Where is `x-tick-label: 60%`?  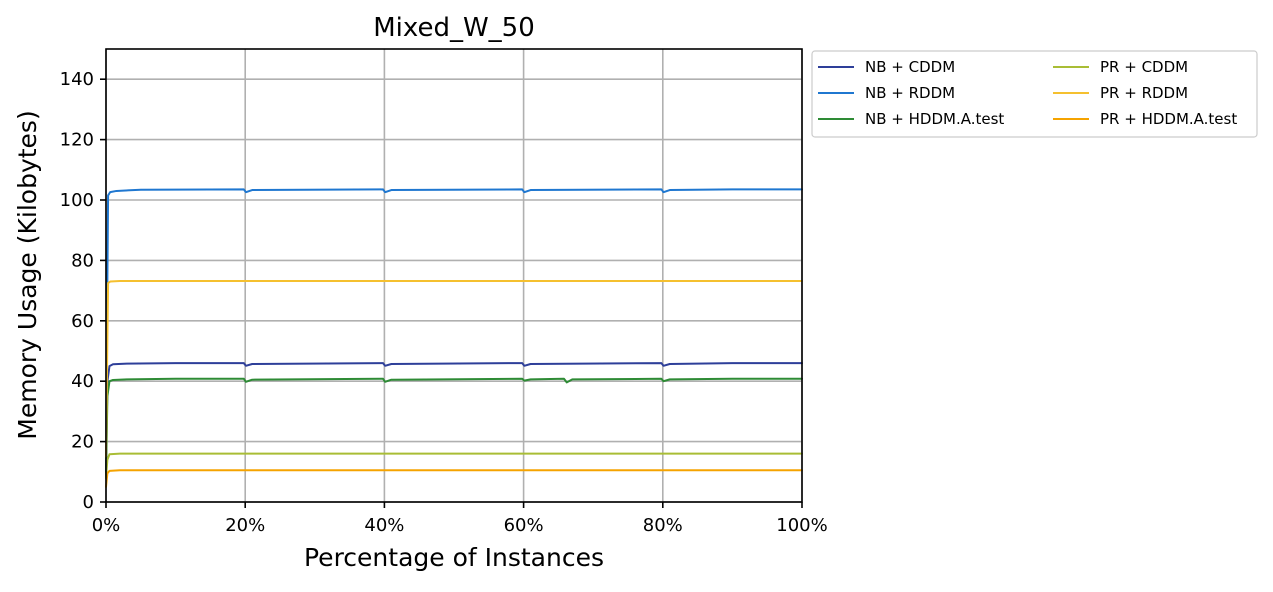
x-tick-label: 60% is located at coordinates (524, 525).